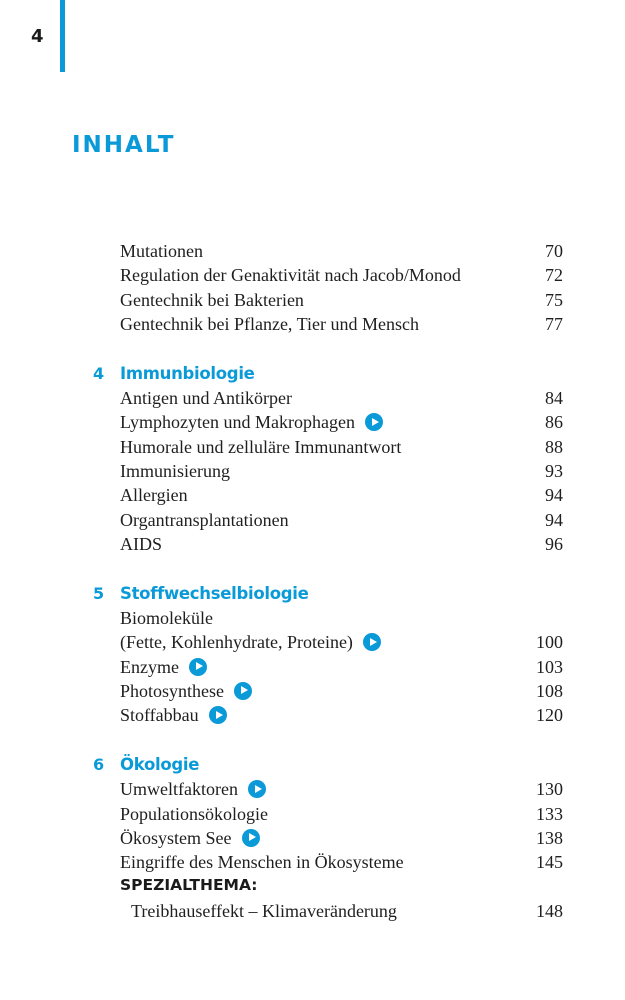 The width and height of the screenshot is (625, 1000). What do you see at coordinates (187, 373) in the screenshot?
I see `entry-title: Immunbiologie` at bounding box center [187, 373].